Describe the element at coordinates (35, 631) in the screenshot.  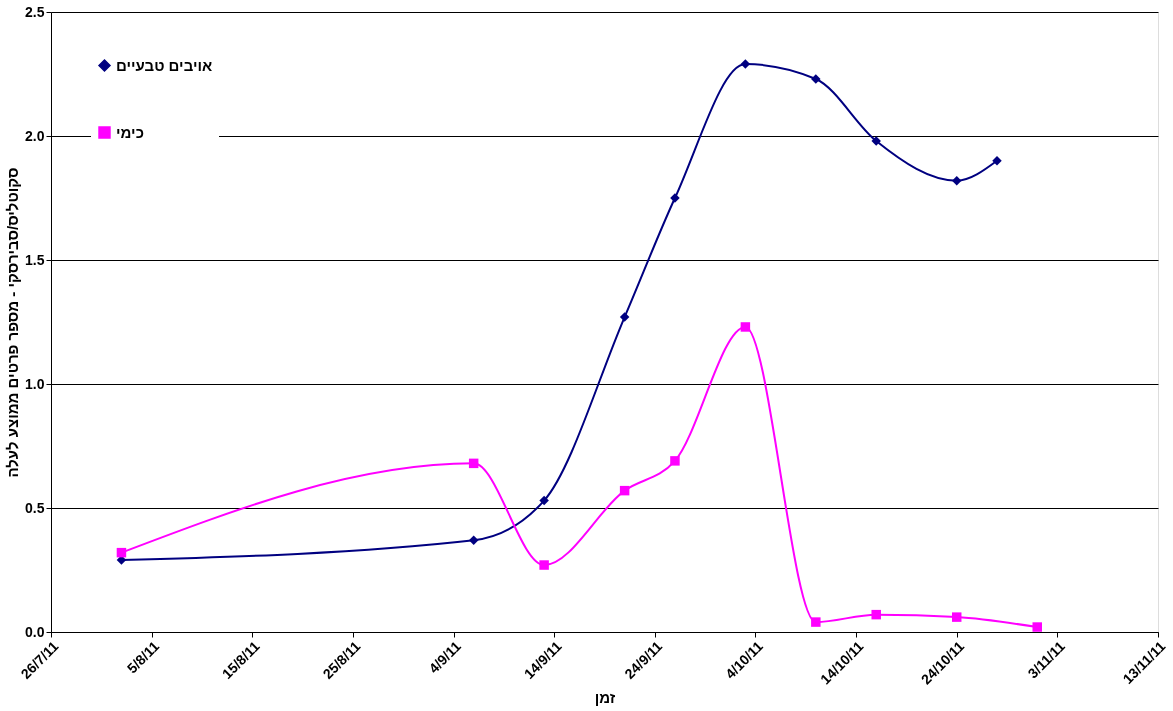
I see `y-tick-label: 0.0` at that location.